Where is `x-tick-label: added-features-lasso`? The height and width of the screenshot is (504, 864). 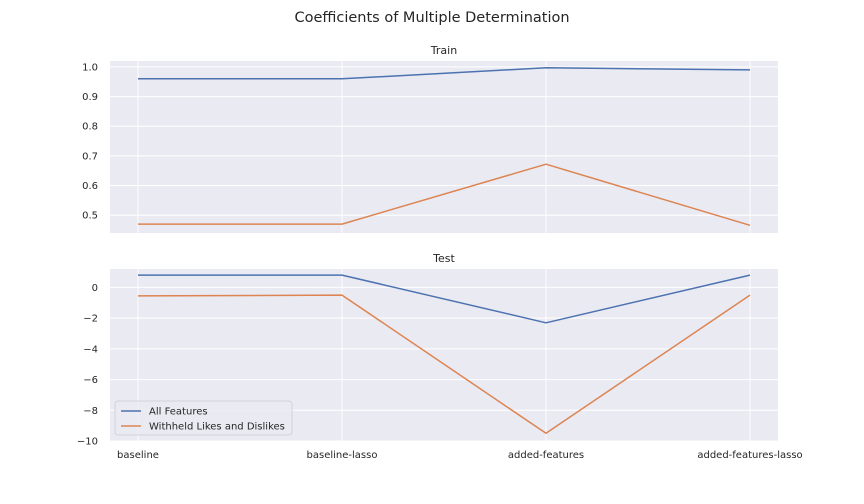
x-tick-label: added-features-lasso is located at coordinates (749, 455).